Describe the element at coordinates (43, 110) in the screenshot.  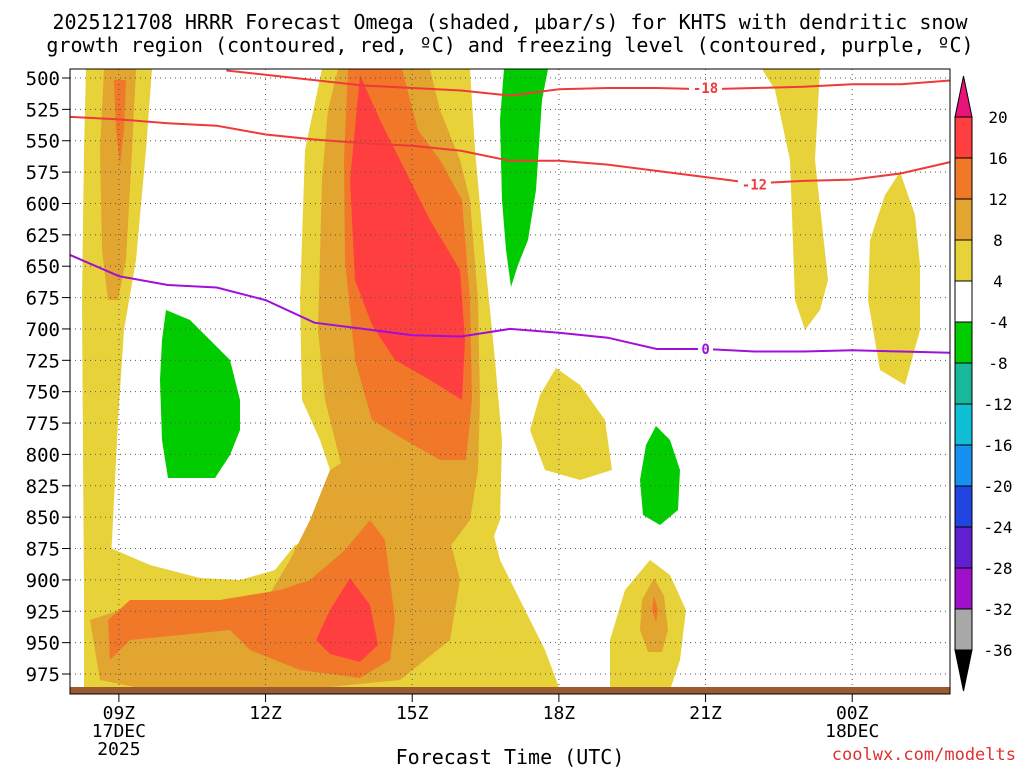
I see `y-tick-label: 525` at that location.